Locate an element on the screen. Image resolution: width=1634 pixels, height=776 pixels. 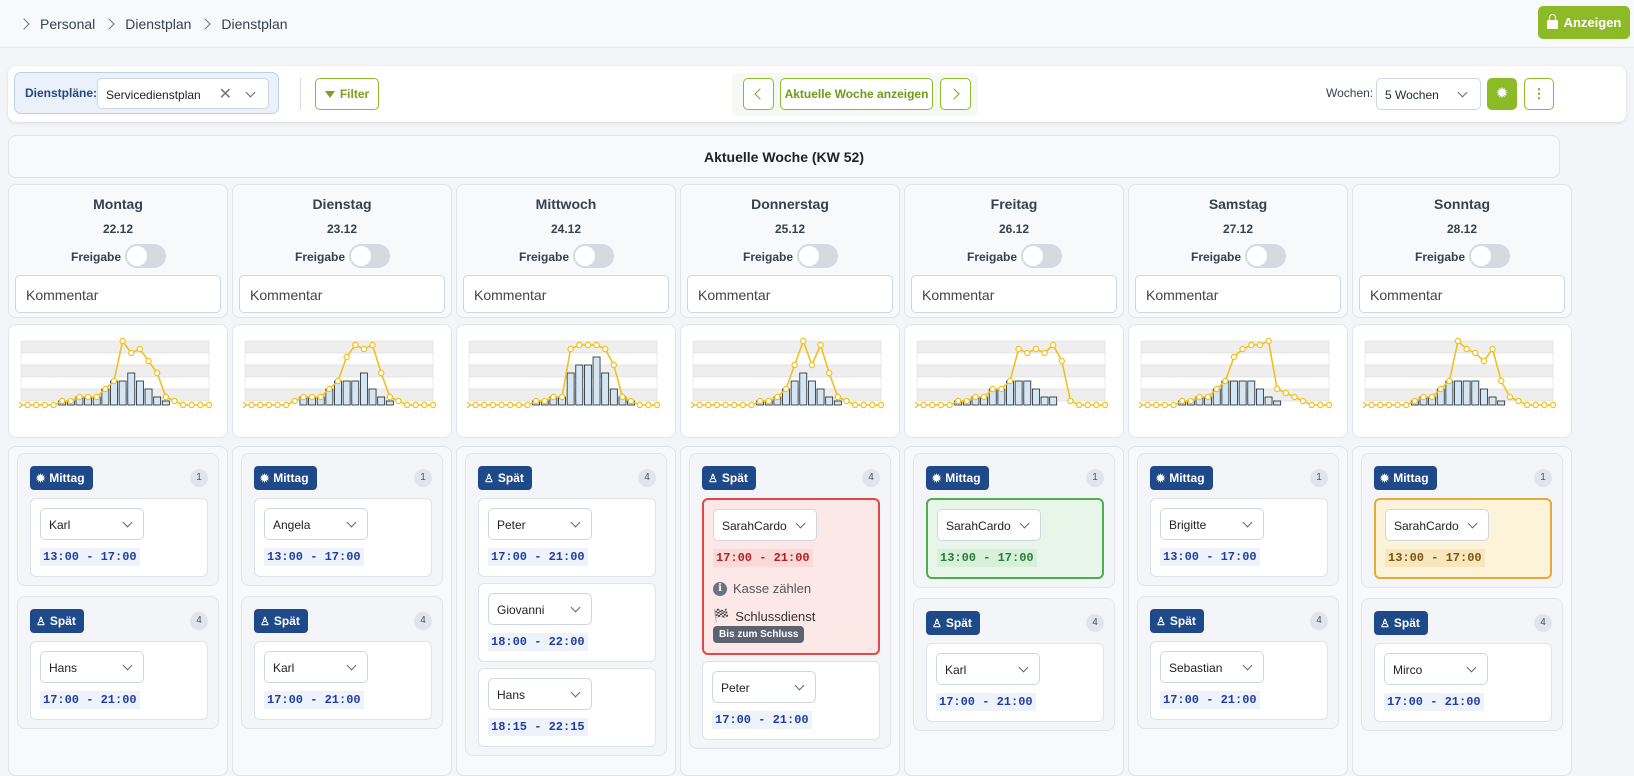
shift-entry: Giovanni 18:00 - 22:00 is located at coordinates (567, 622).